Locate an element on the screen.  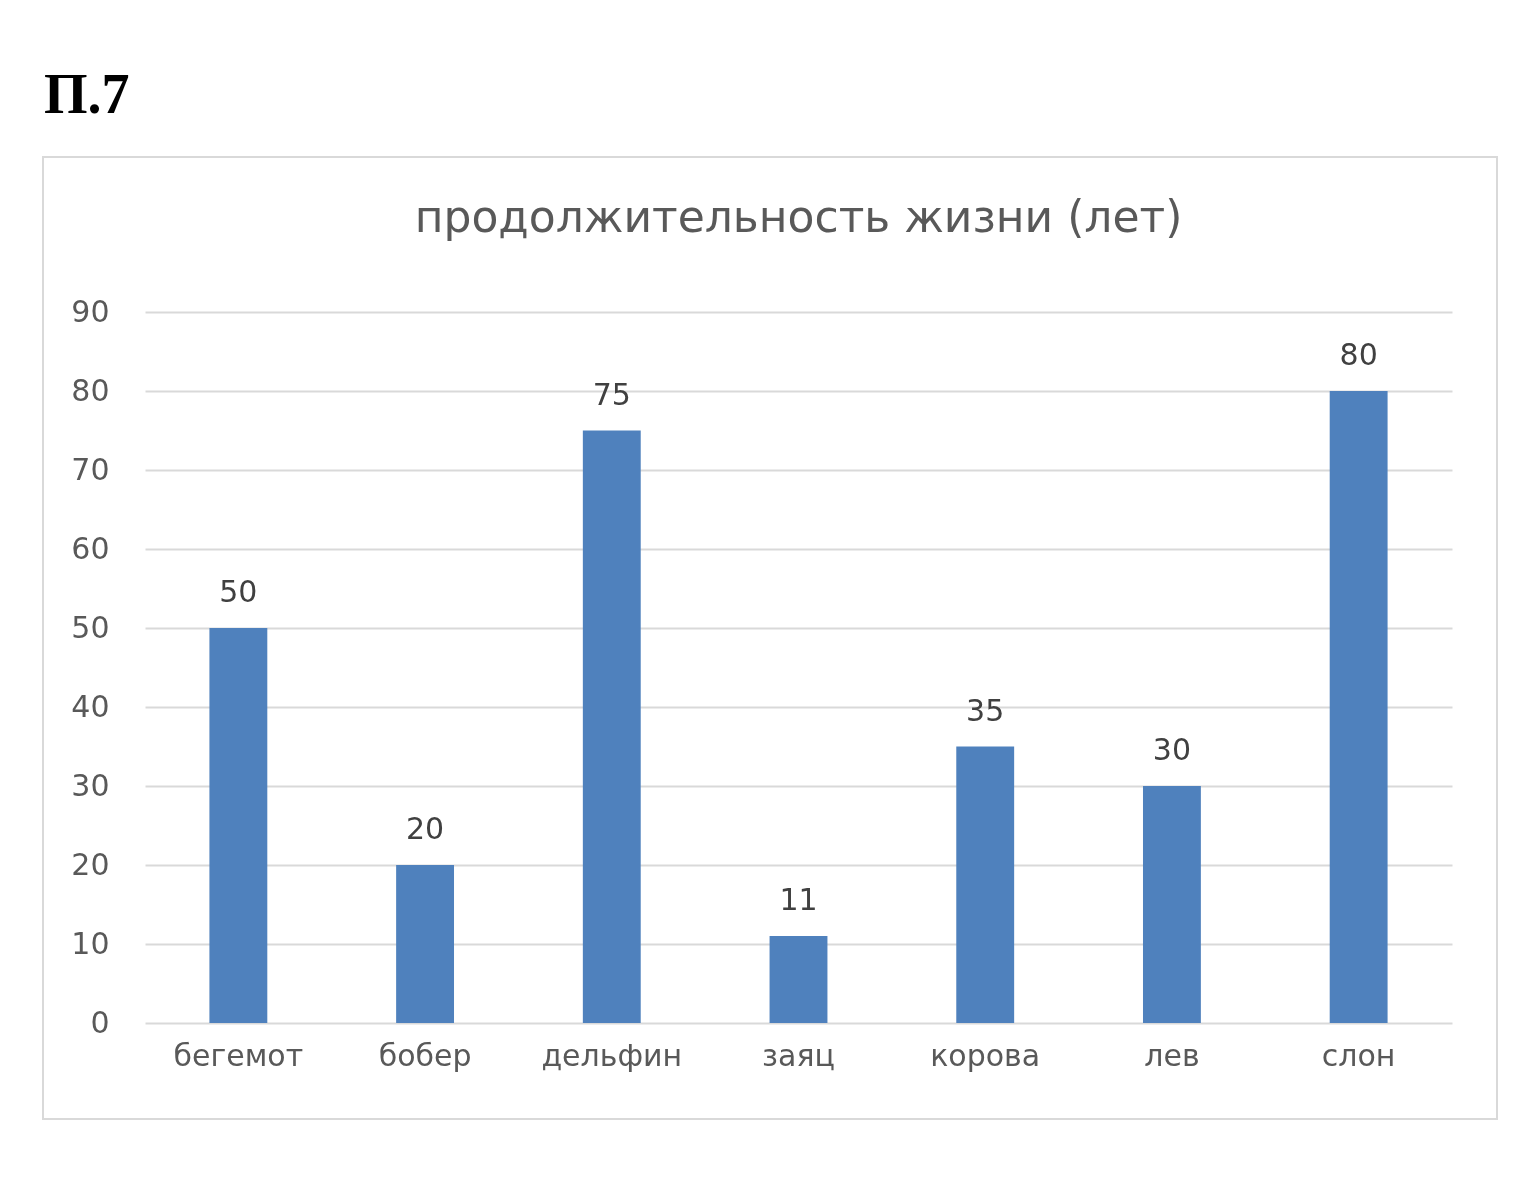
data-label: 75 is located at coordinates (611, 394).